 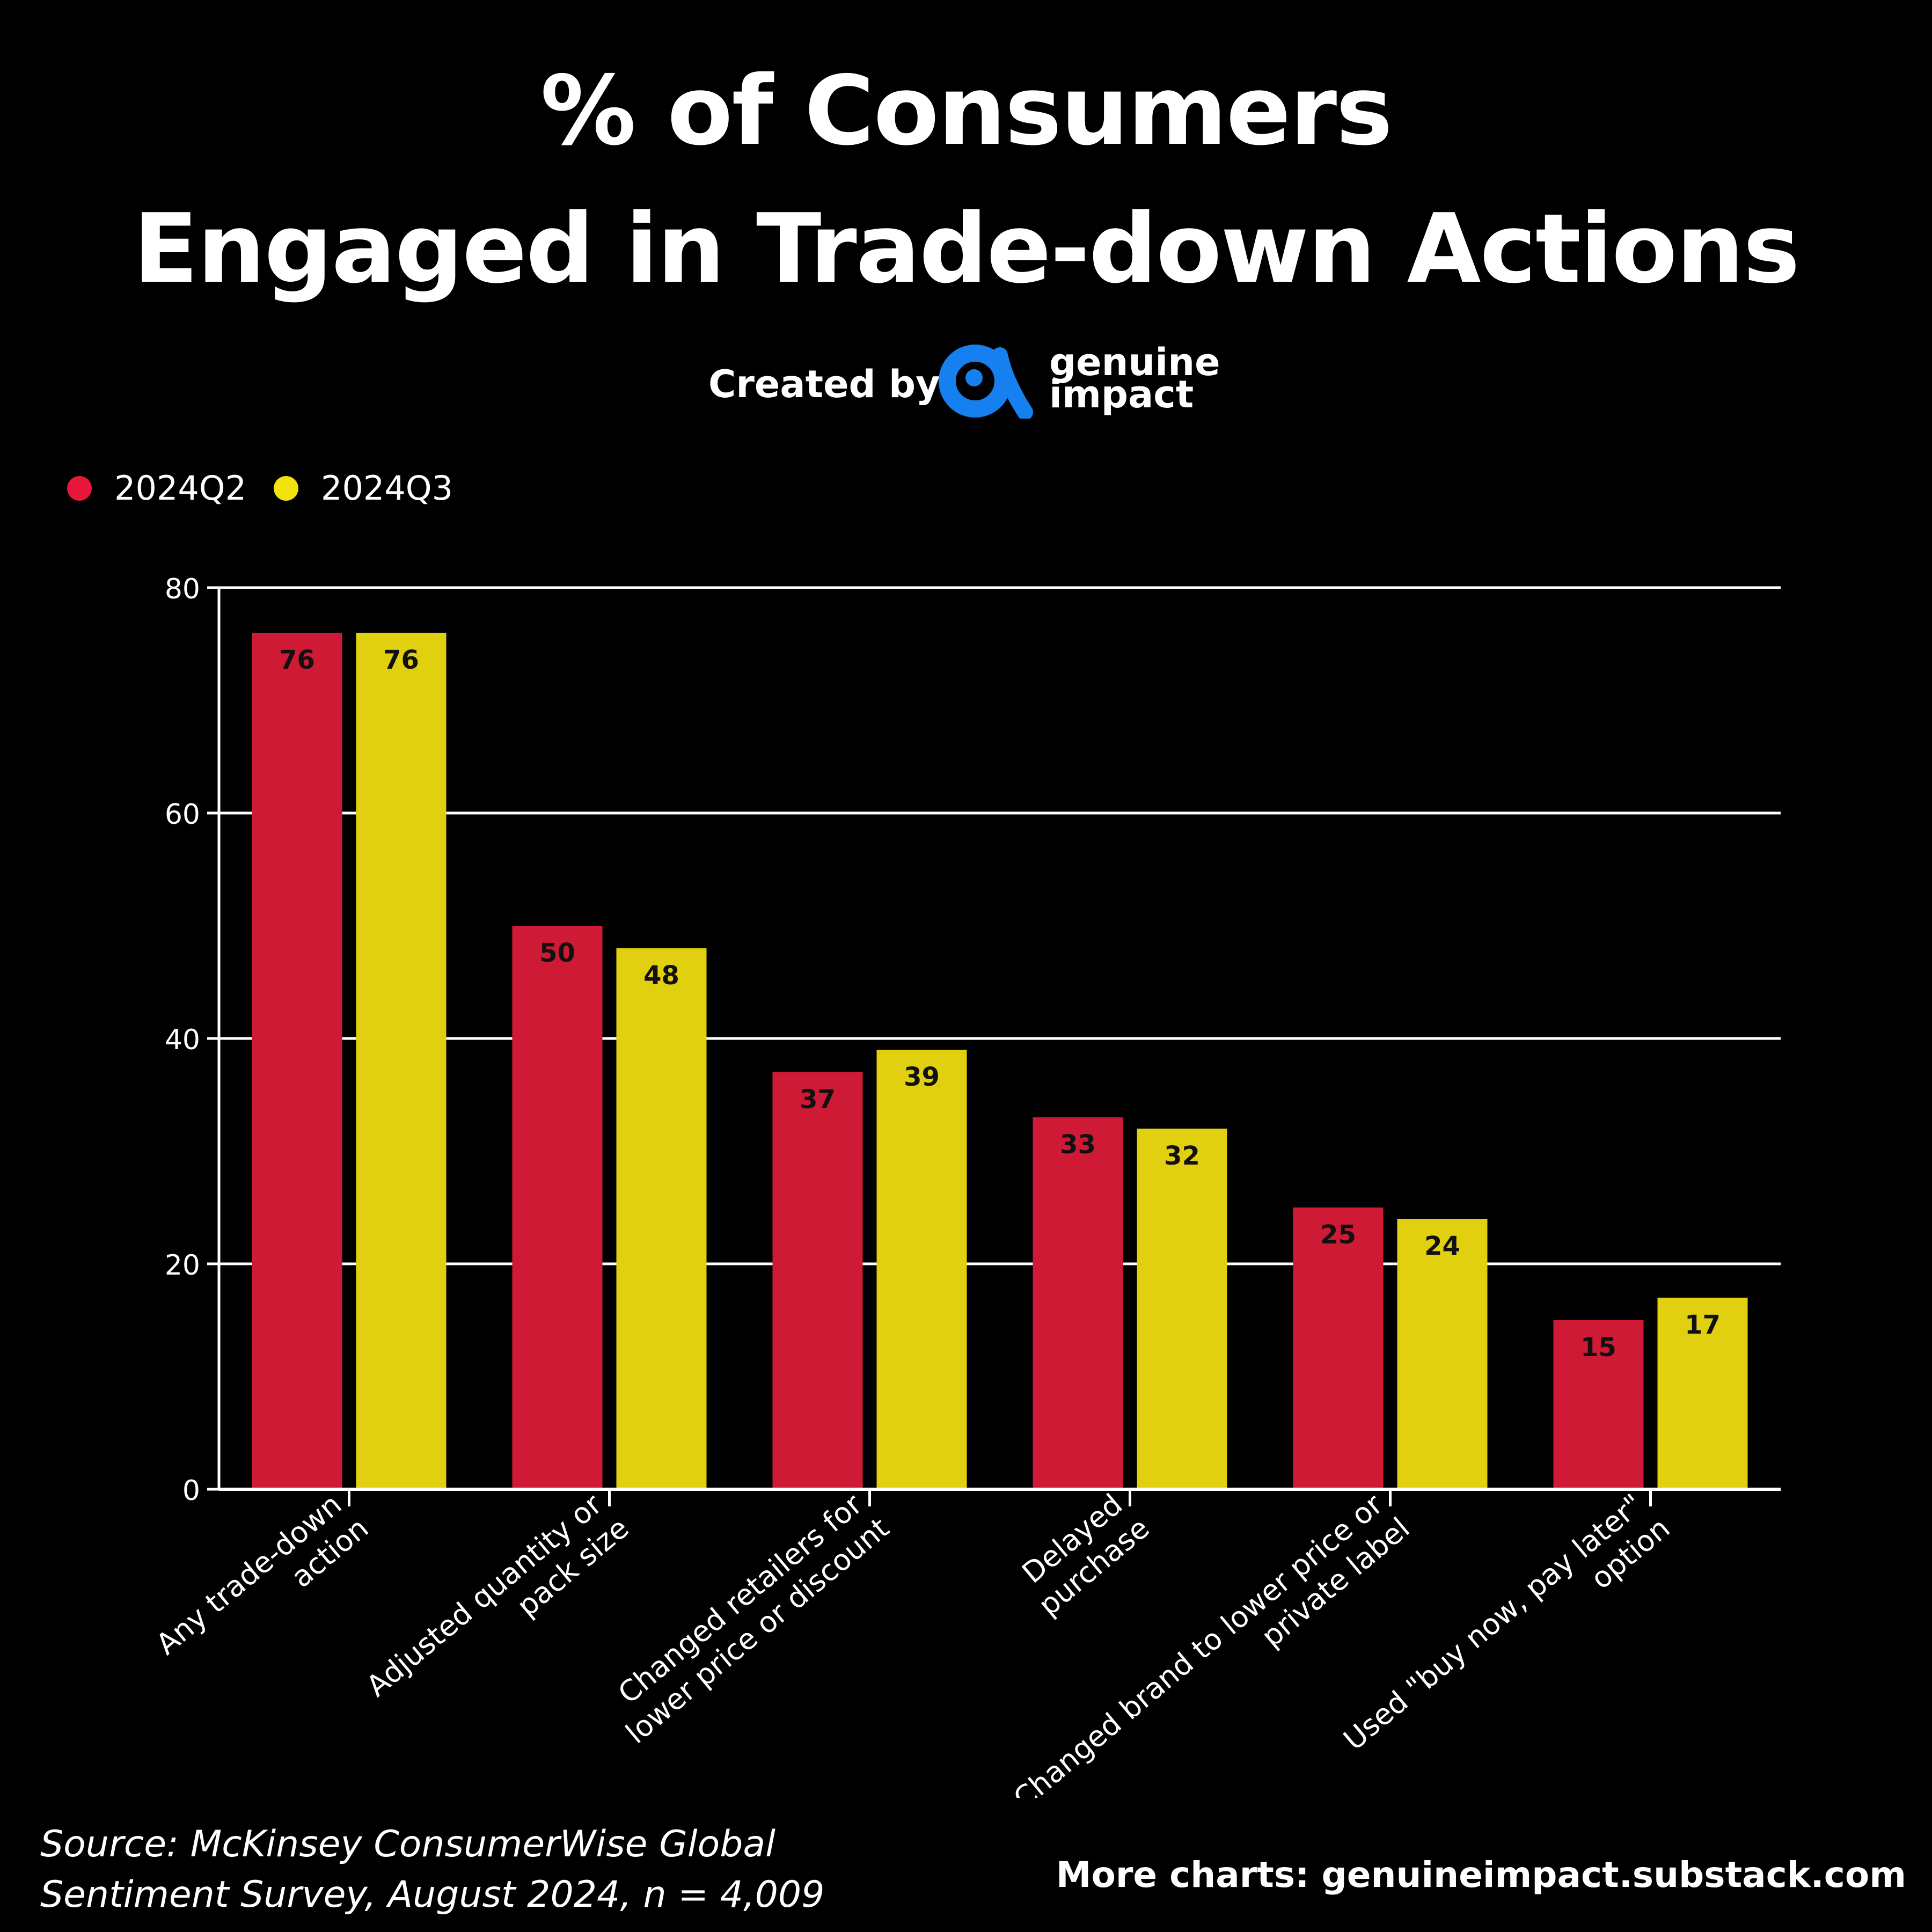 What do you see at coordinates (182, 1040) in the screenshot?
I see `y-tick-label: 40` at bounding box center [182, 1040].